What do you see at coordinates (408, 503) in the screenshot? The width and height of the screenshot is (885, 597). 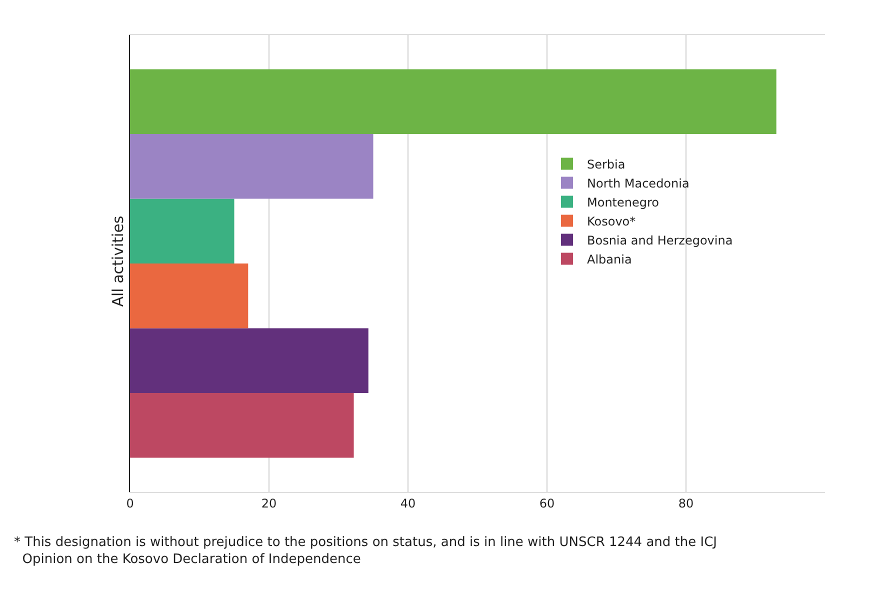 I see `x-tick-label: 40` at bounding box center [408, 503].